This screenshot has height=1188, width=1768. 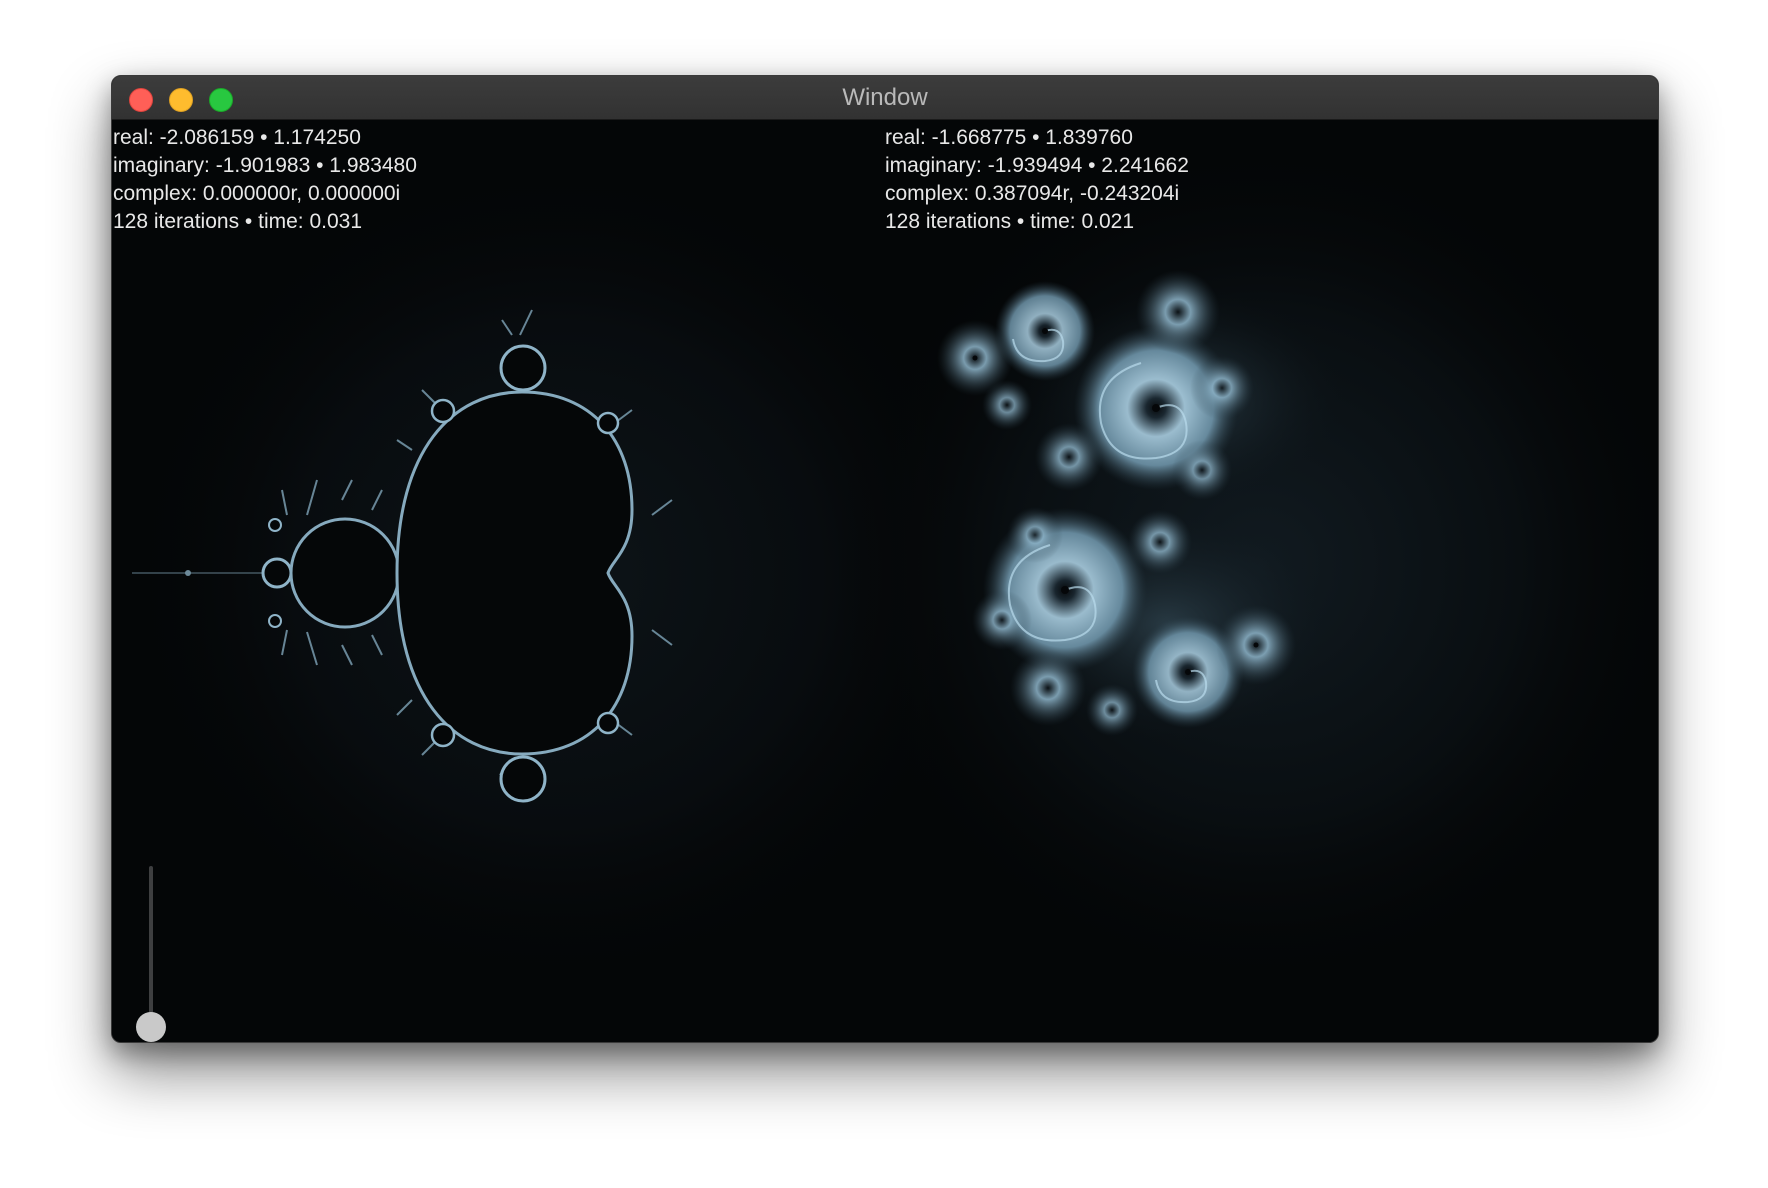 I want to click on left-real-range: real: -2.086159 • 1.174250, so click(x=237, y=137).